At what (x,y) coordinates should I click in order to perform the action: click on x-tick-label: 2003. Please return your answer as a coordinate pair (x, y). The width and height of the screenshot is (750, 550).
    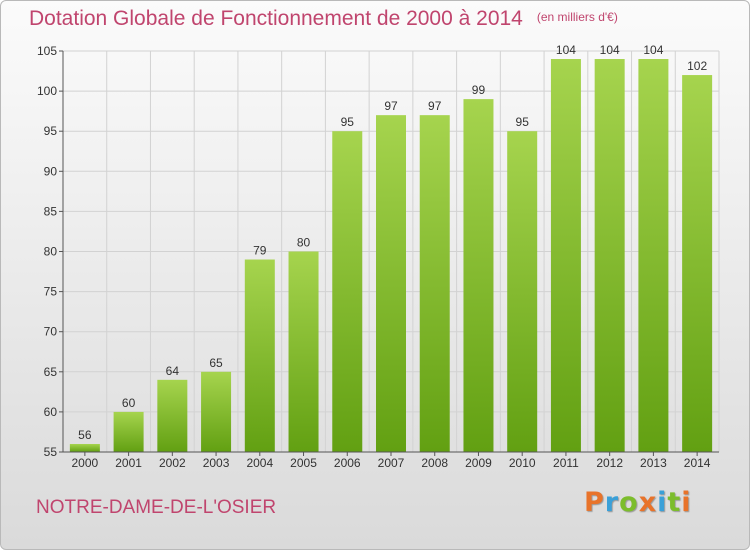
    Looking at the image, I should click on (216, 463).